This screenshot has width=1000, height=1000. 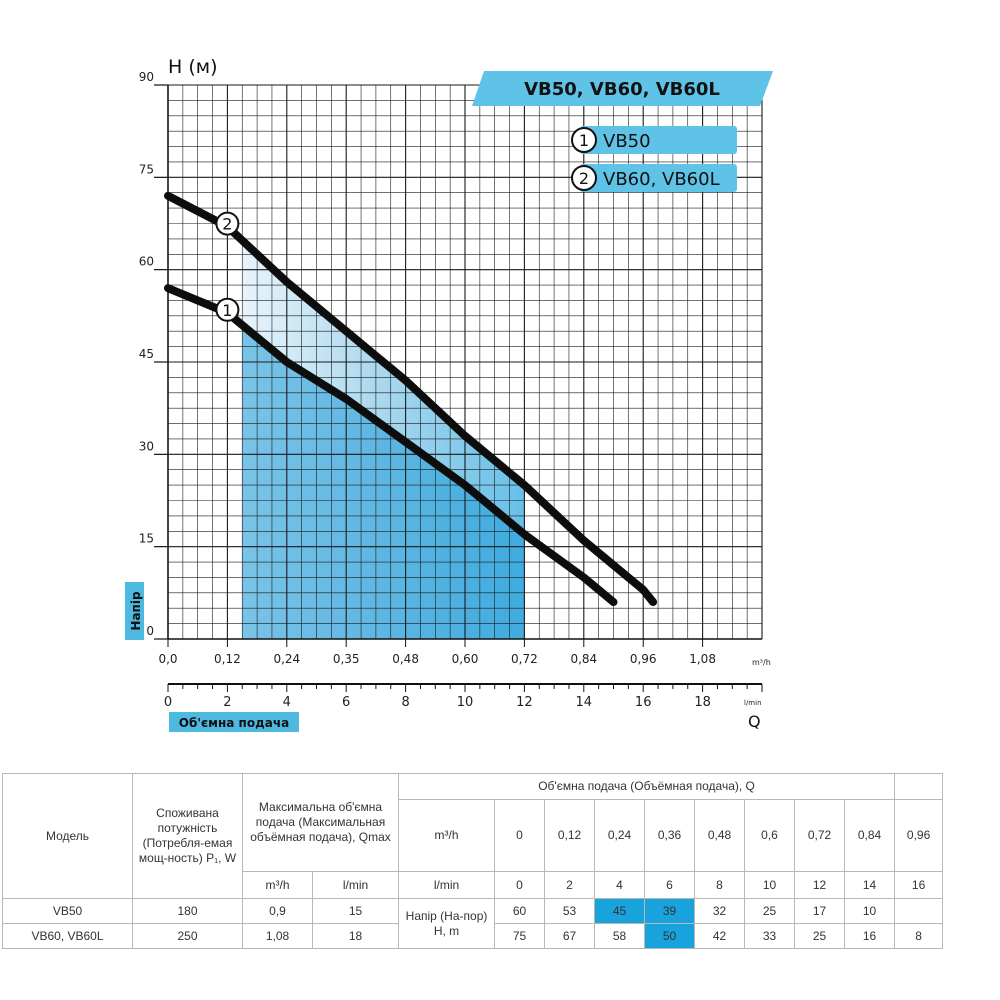 I want to click on curve-marker, so click(x=227, y=309).